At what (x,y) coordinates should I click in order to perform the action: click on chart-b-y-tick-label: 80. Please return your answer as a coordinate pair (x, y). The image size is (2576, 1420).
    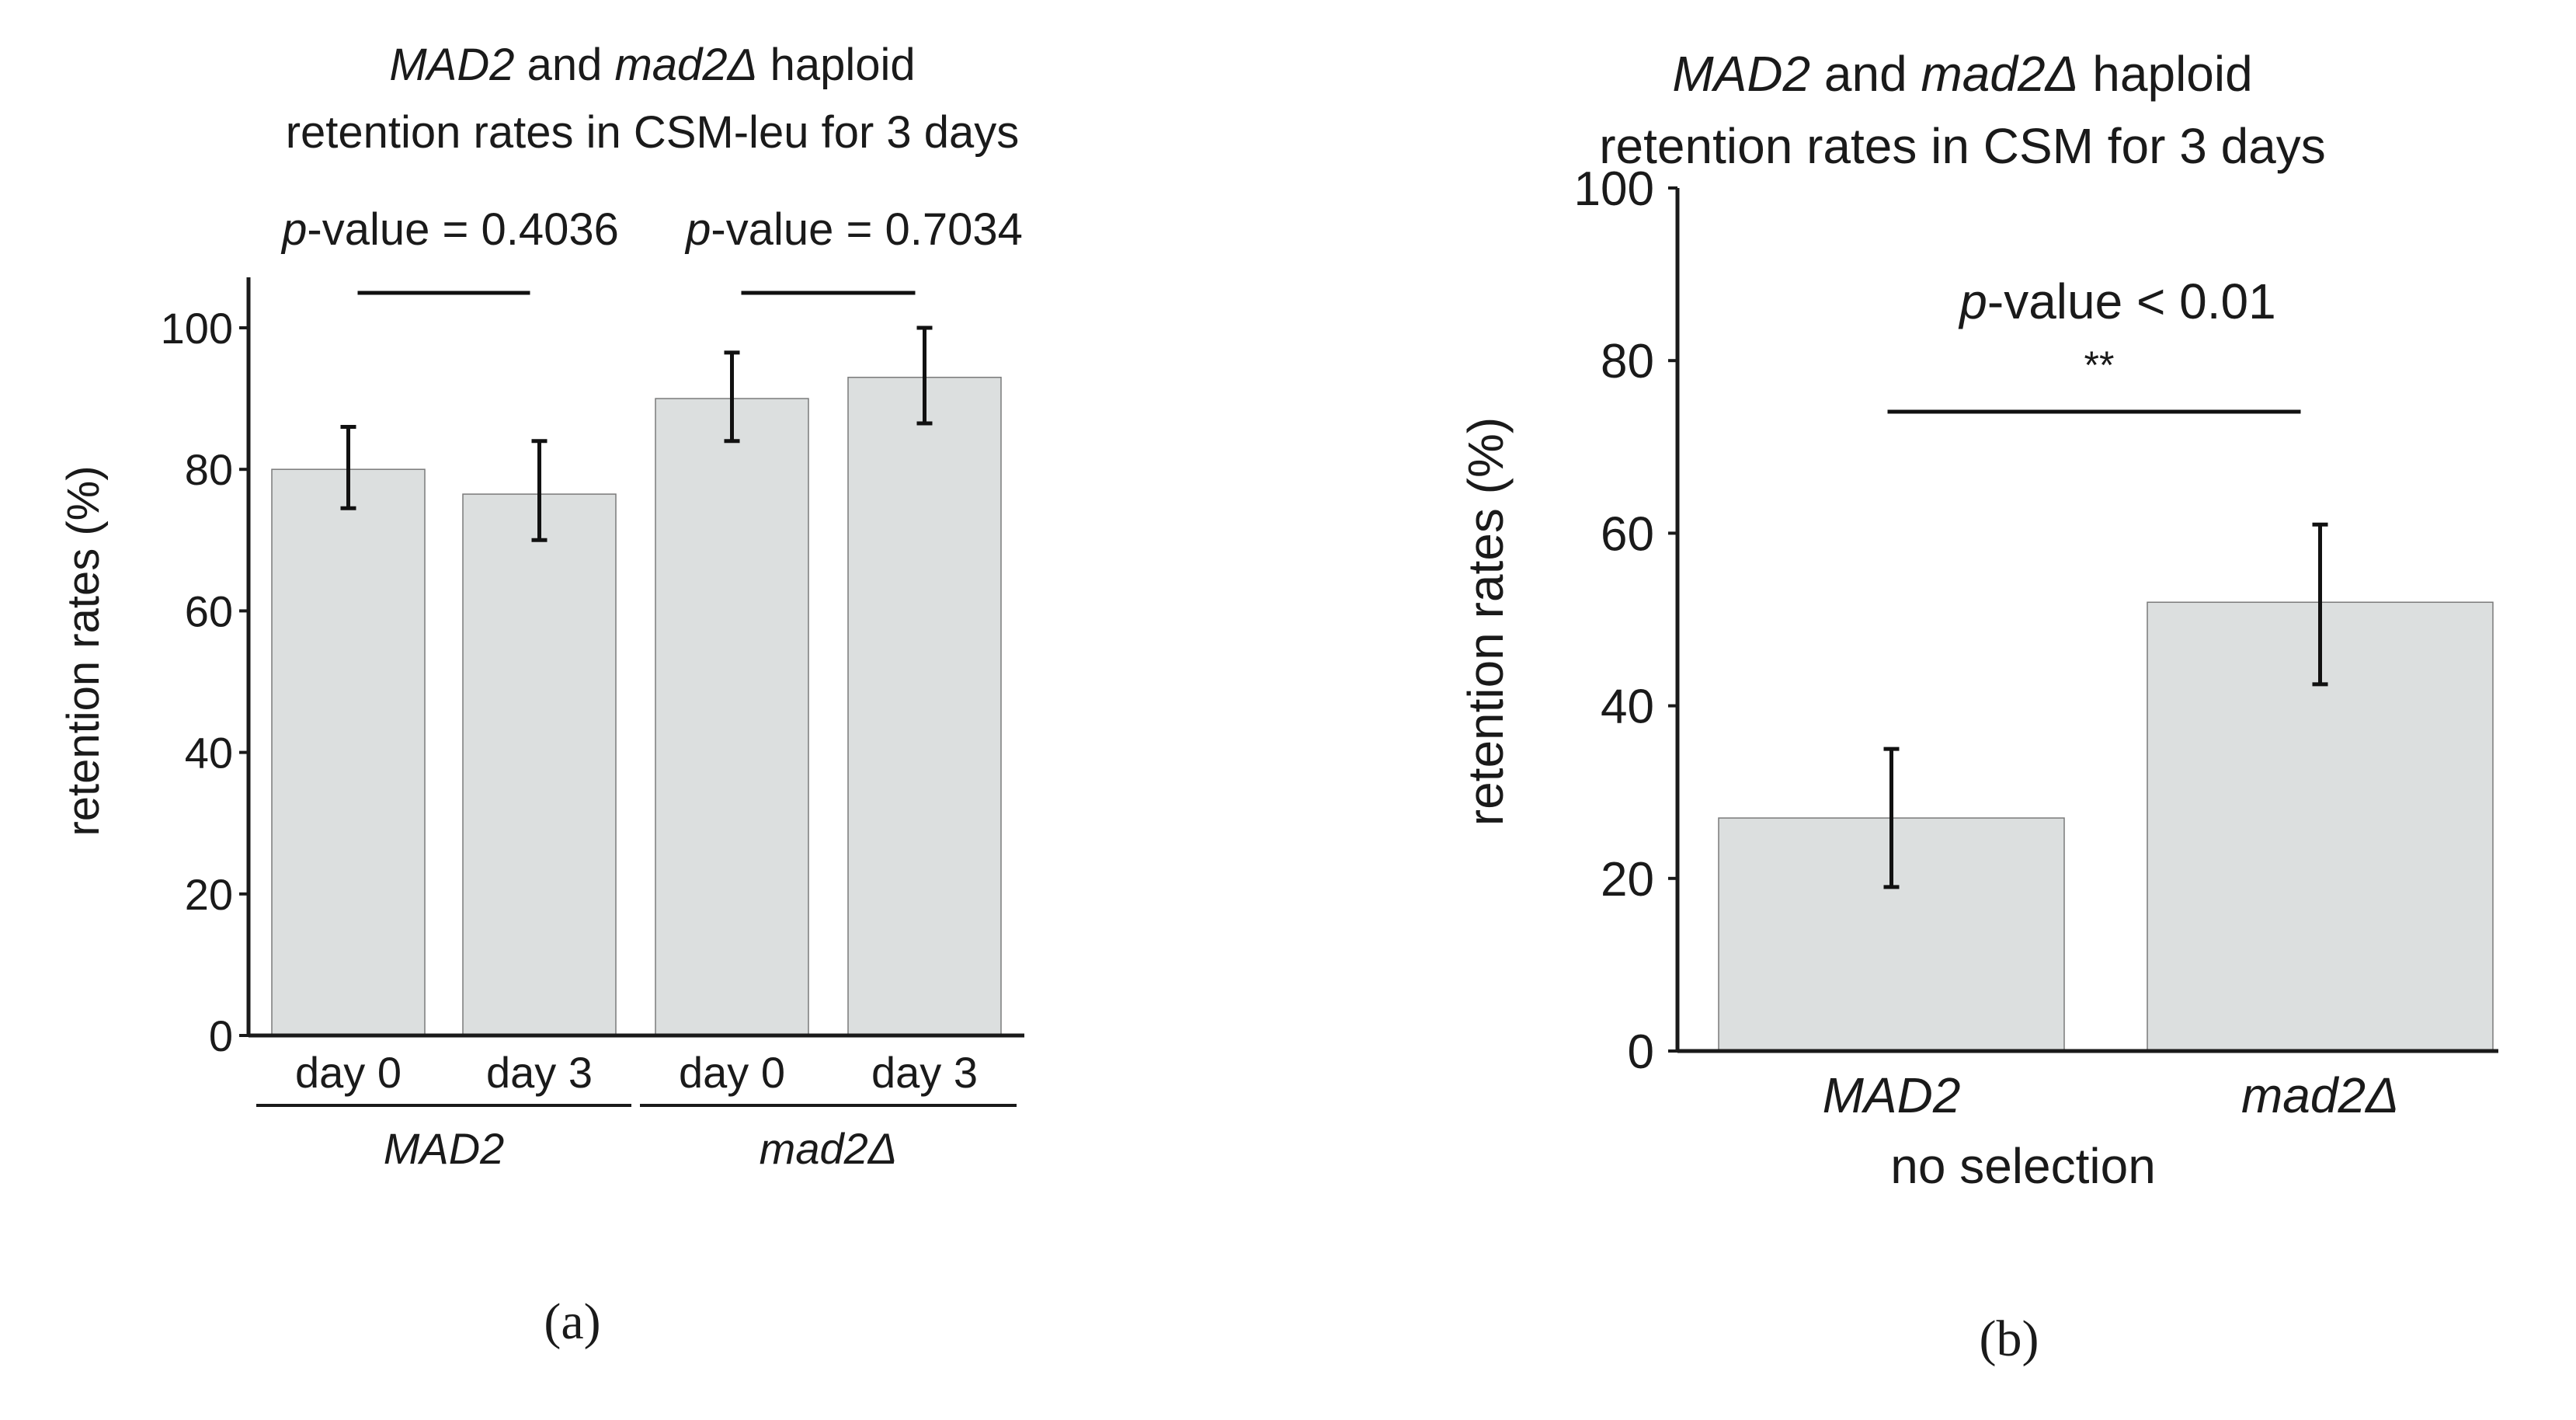
    Looking at the image, I should click on (1628, 362).